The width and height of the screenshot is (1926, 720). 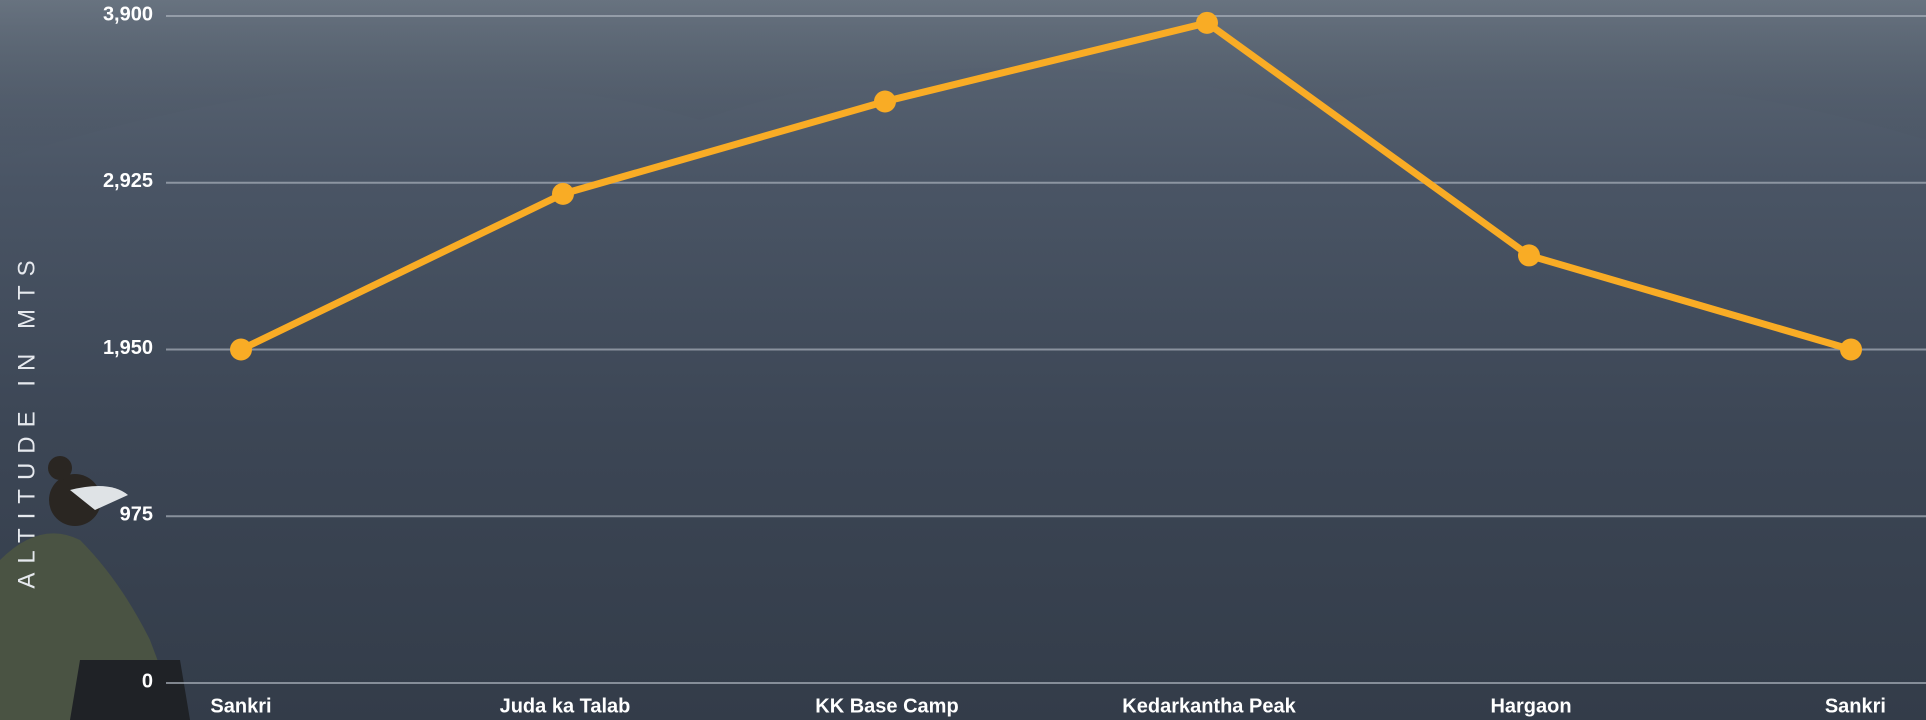 What do you see at coordinates (136, 515) in the screenshot?
I see `y-tick-label: 975` at bounding box center [136, 515].